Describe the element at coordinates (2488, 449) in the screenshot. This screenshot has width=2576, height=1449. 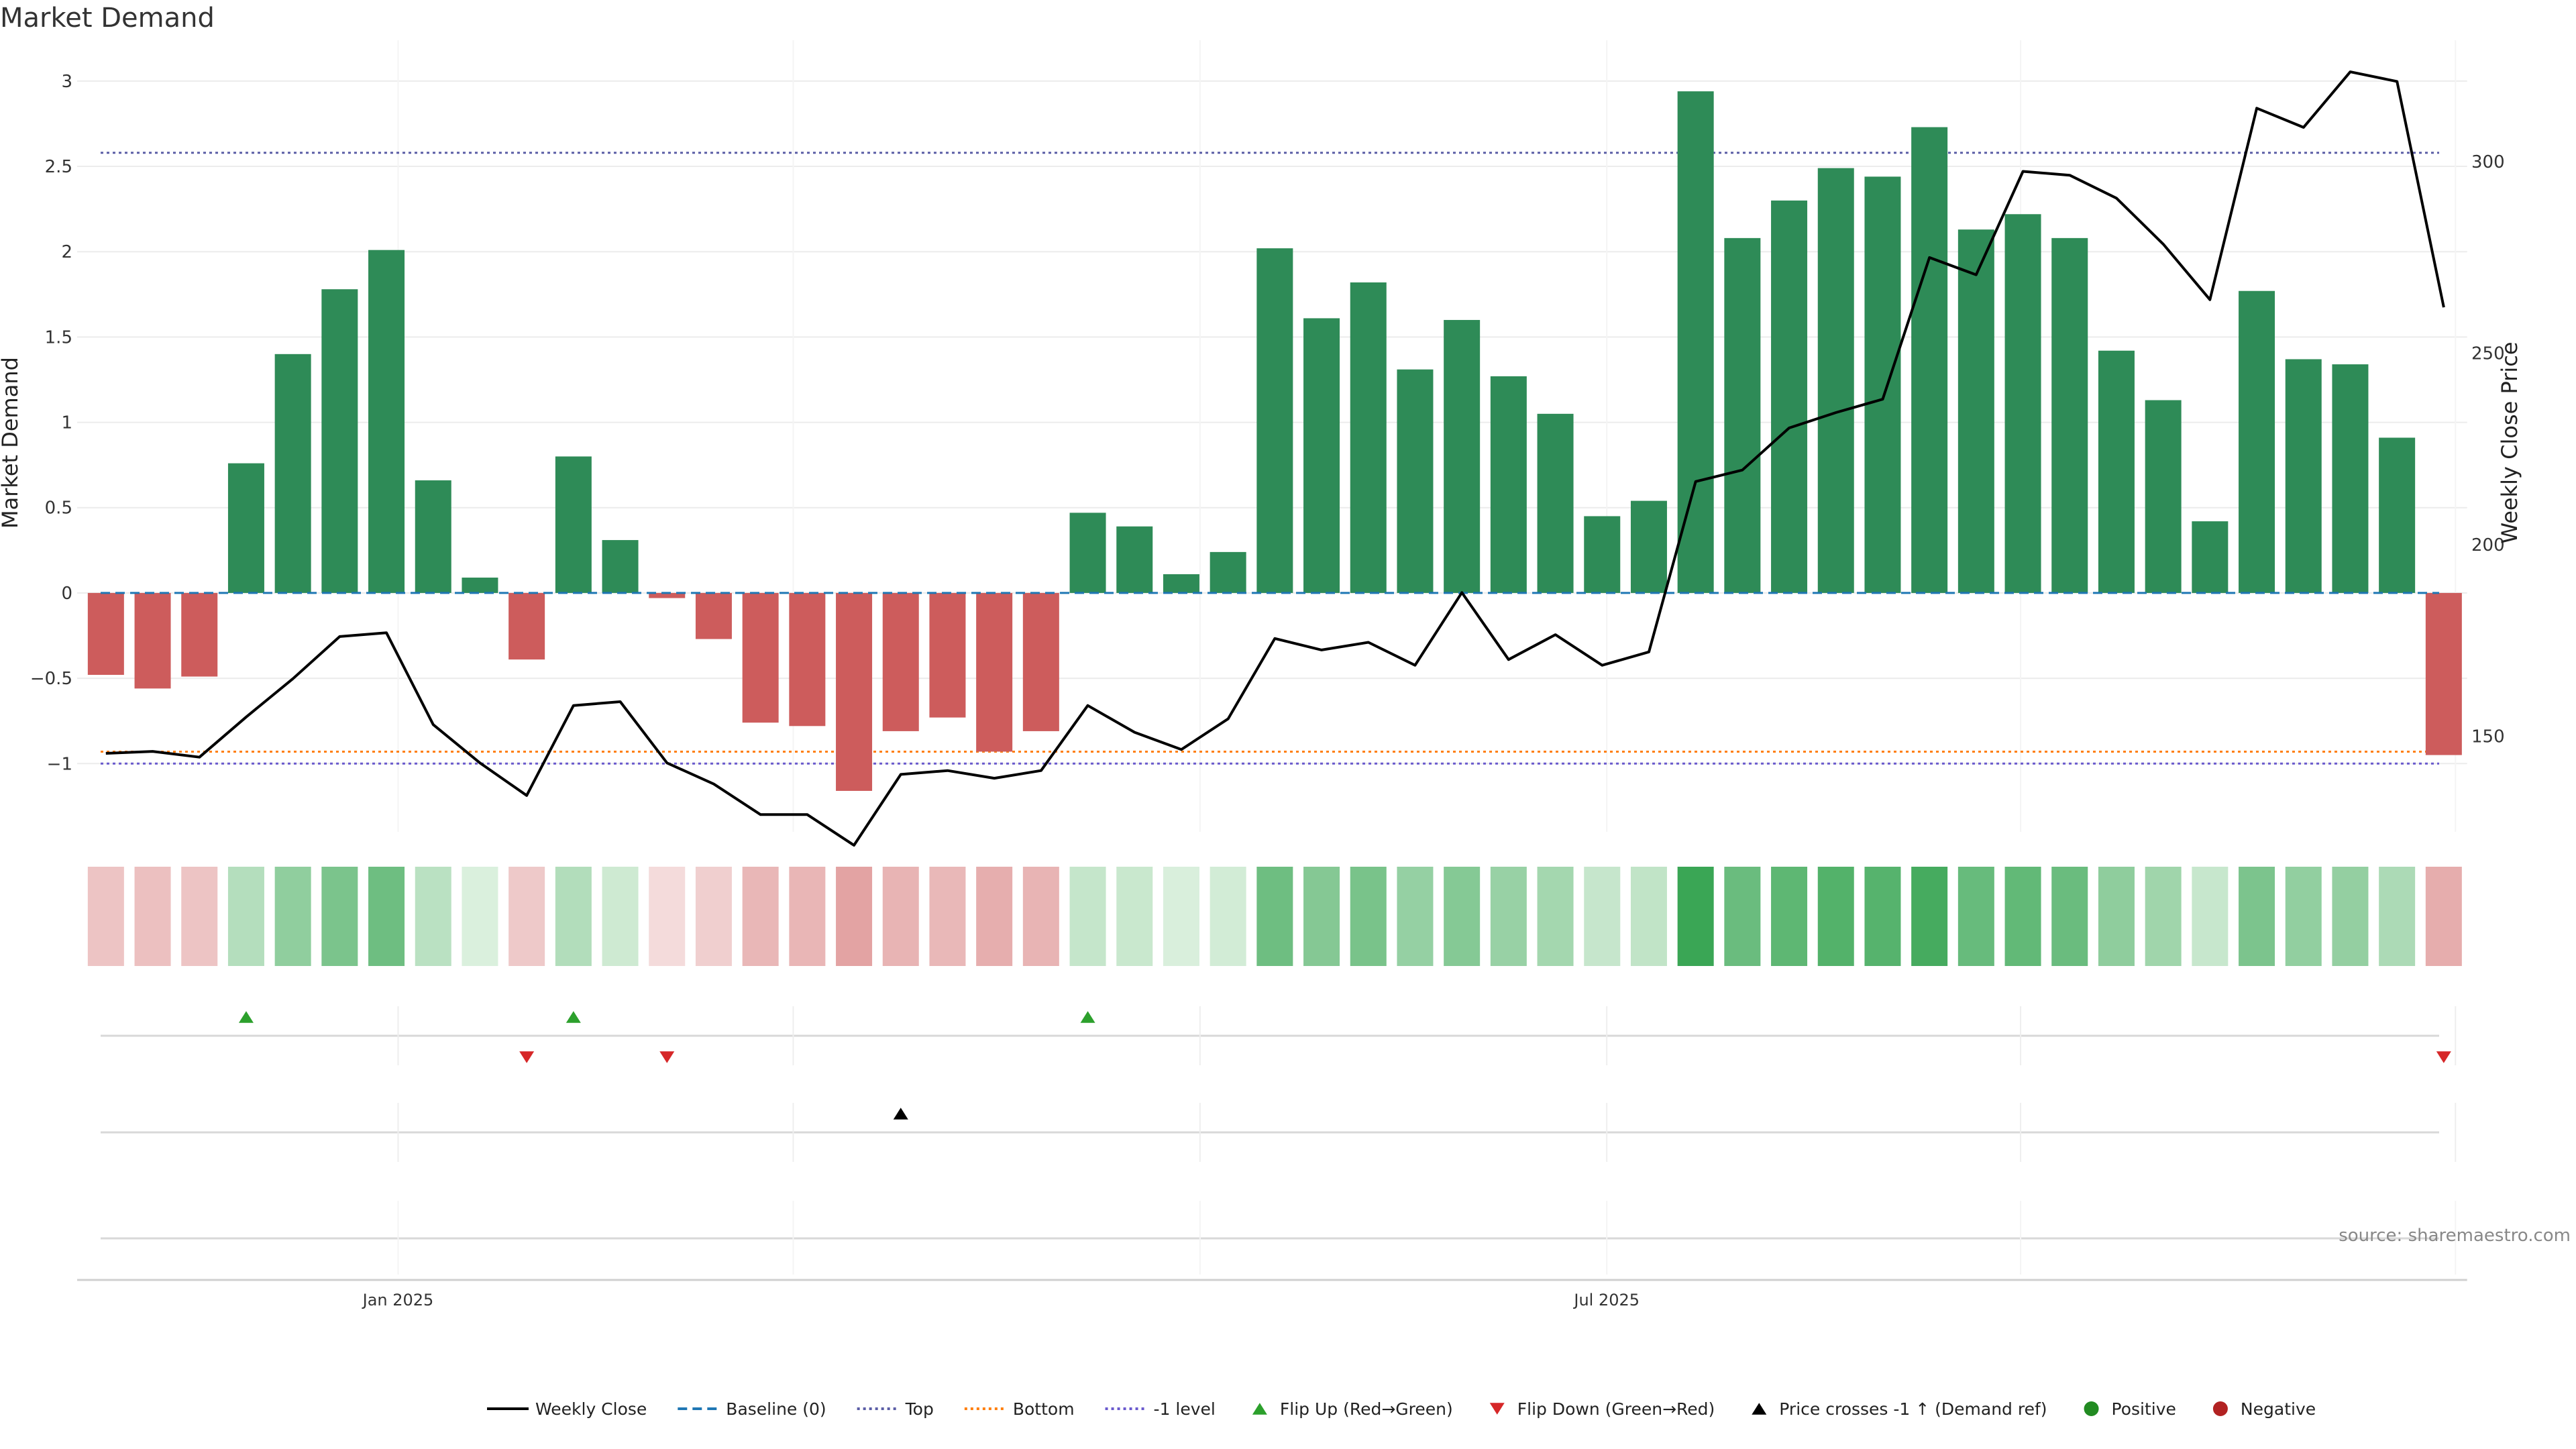
I see `right-y-axis: 150 200 250 300` at that location.